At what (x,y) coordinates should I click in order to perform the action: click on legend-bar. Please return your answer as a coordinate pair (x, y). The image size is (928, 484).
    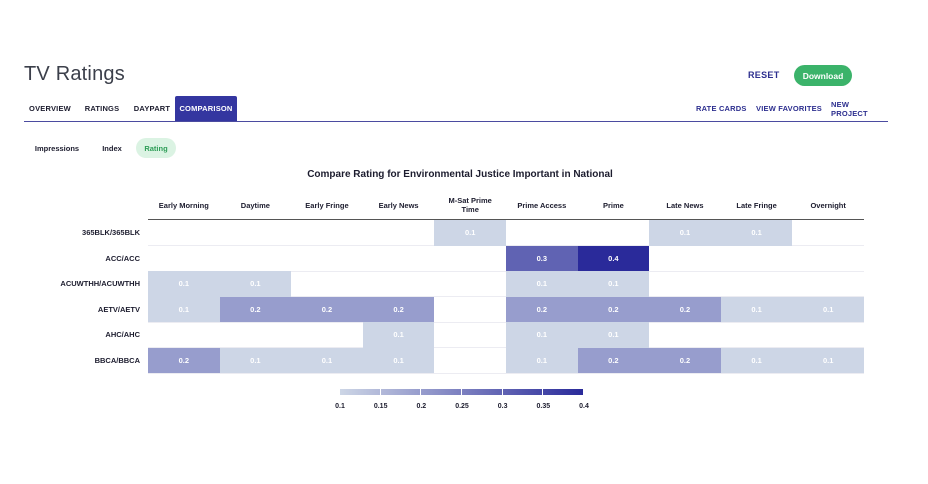
    Looking at the image, I should click on (462, 392).